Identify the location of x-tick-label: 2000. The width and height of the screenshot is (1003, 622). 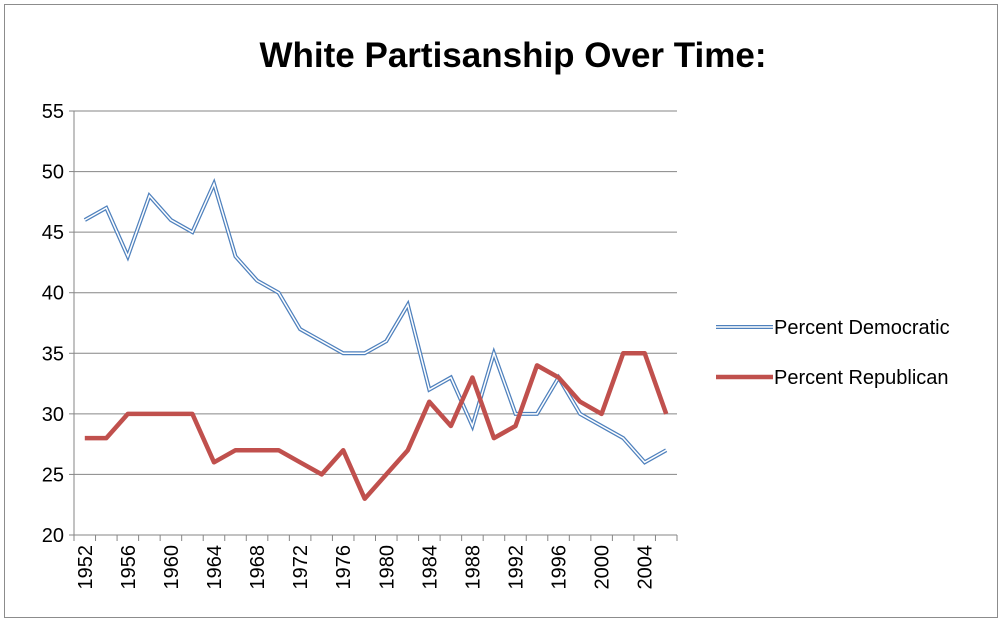
(603, 567).